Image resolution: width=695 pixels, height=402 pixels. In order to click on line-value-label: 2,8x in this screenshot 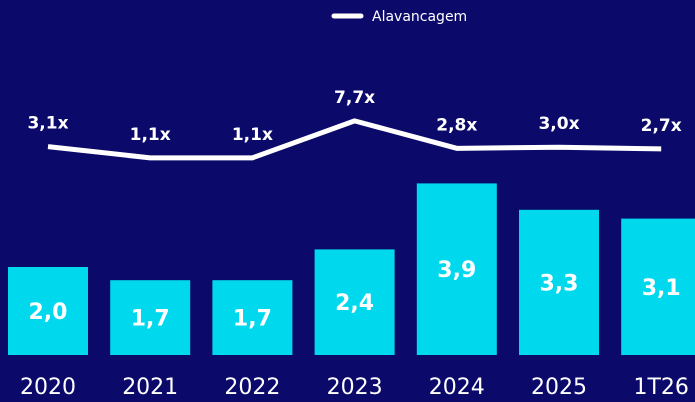, I will do `click(456, 125)`.